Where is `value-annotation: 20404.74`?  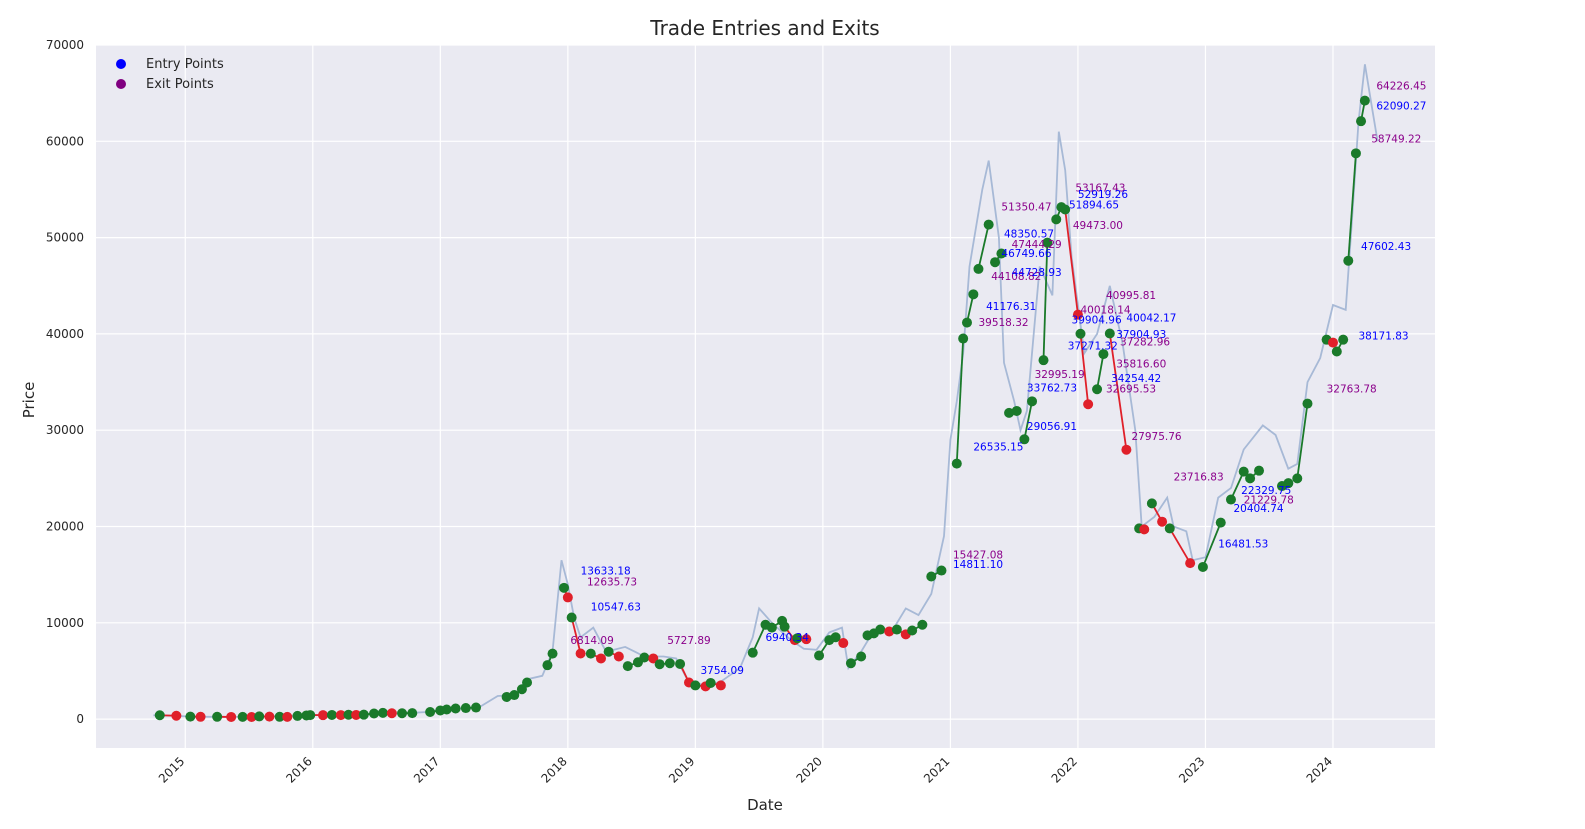
value-annotation: 20404.74 is located at coordinates (1259, 509).